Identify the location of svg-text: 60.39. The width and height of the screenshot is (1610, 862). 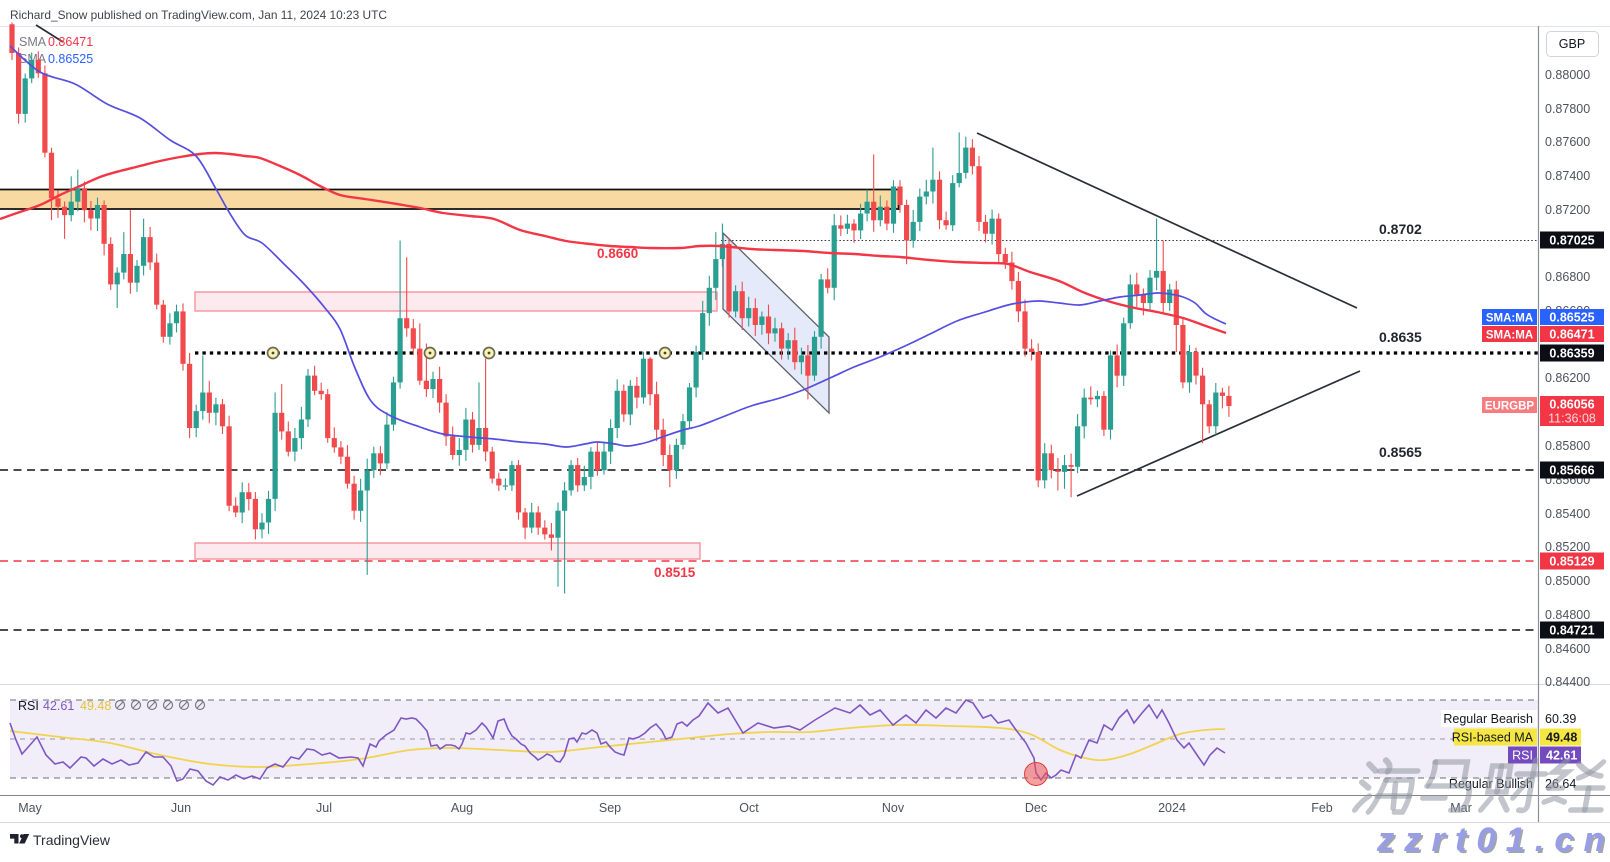
(1560, 719).